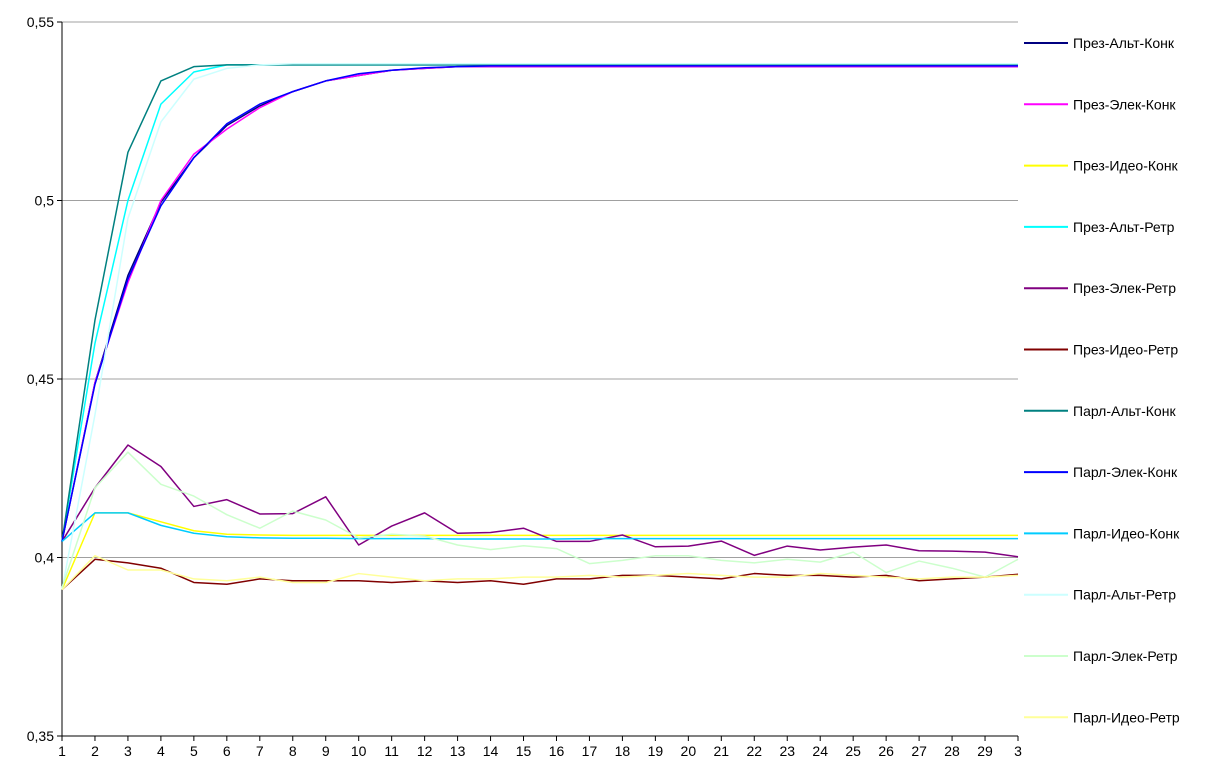  What do you see at coordinates (1124, 288) in the screenshot?
I see `legend-label: През-Элек-Ретр` at bounding box center [1124, 288].